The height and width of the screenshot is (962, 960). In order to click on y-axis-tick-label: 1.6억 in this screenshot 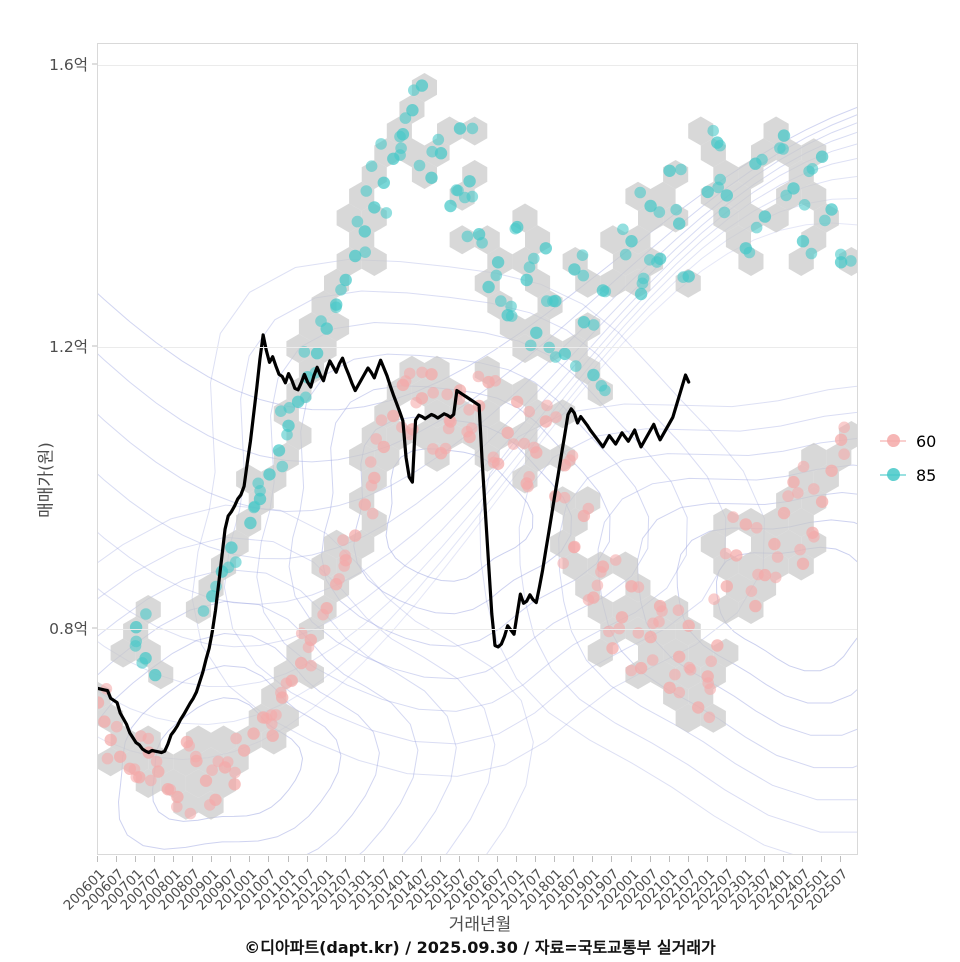, I will do `click(68, 65)`.